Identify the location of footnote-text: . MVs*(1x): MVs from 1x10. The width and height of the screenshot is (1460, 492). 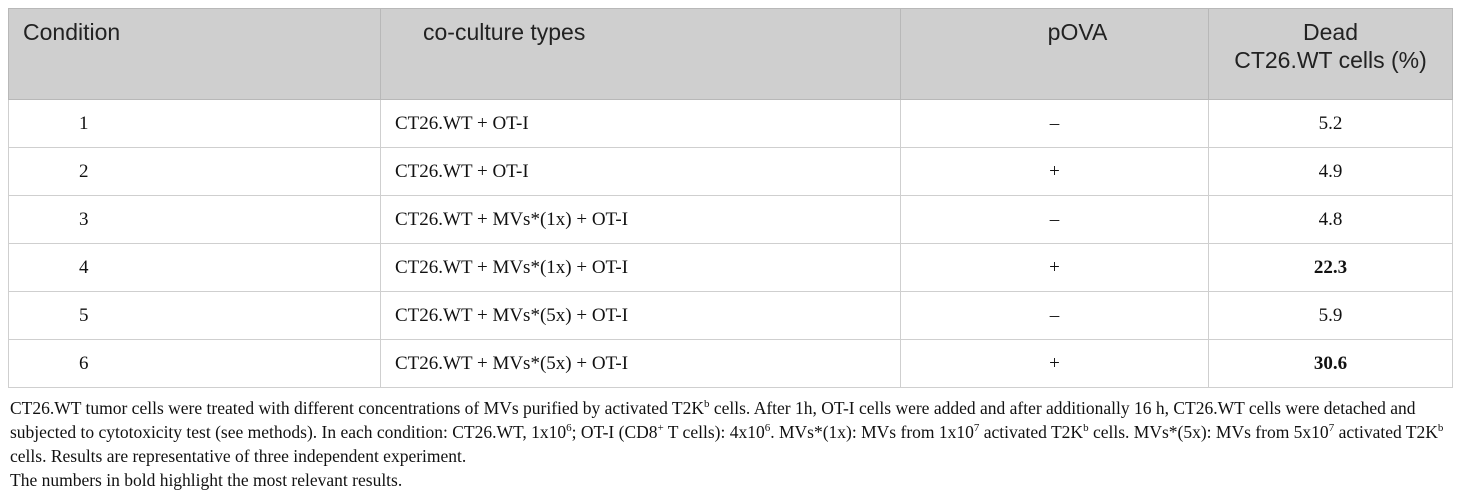
(872, 432).